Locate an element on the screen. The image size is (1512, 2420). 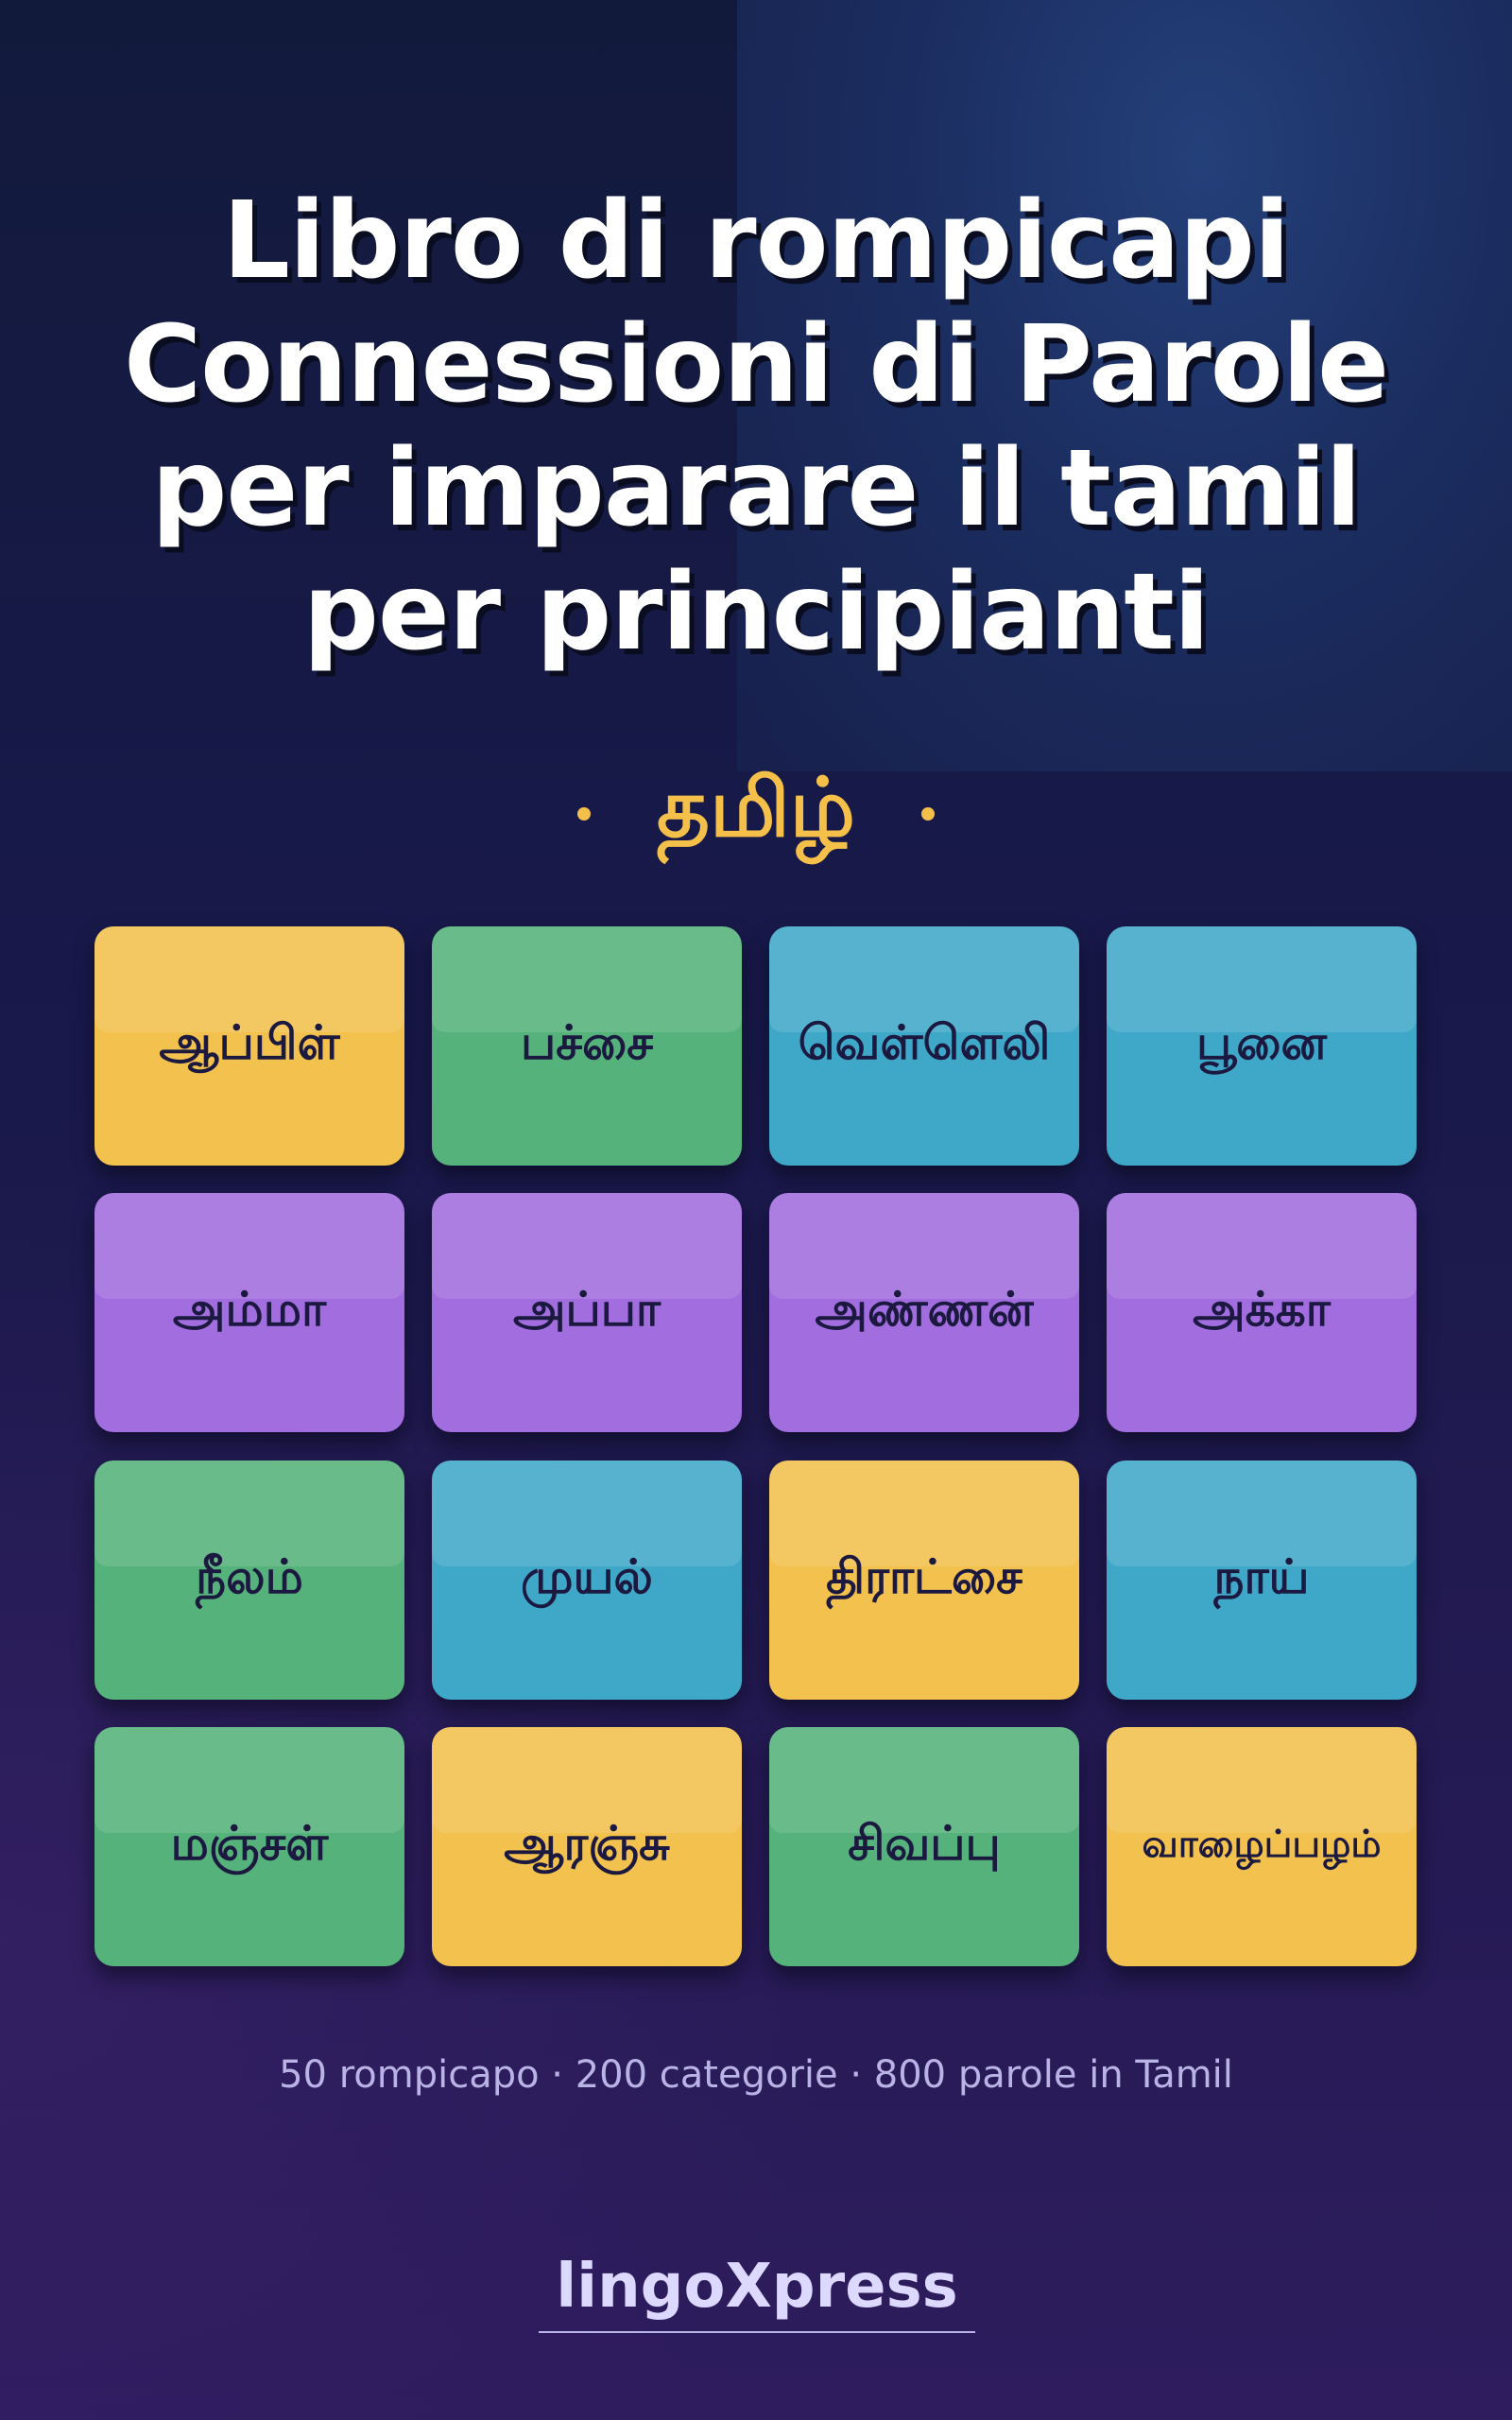
word-tile: ஆப்பிள் is located at coordinates (249, 1046).